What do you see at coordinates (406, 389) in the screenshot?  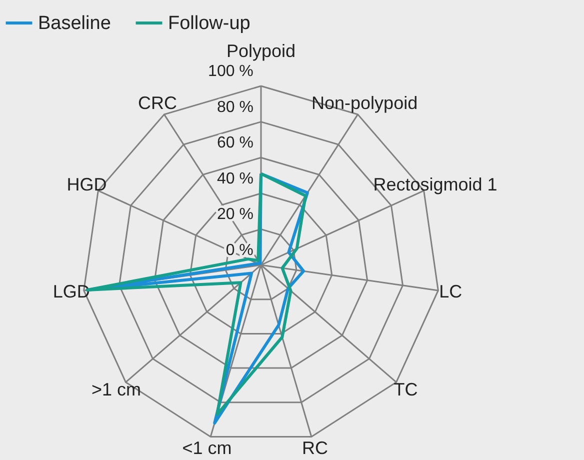 I see `spoke-label: TC` at bounding box center [406, 389].